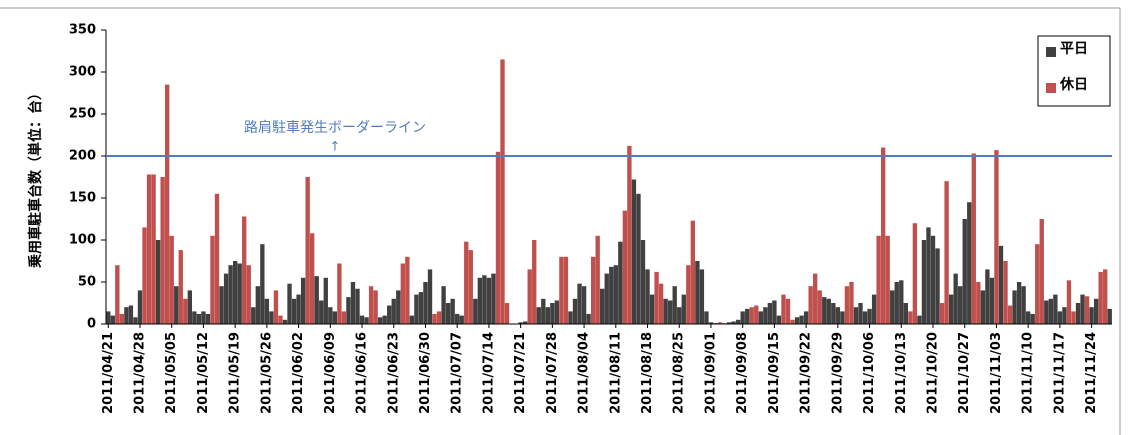 The height and width of the screenshot is (435, 1129). I want to click on x-tick-label: 2011/10/27, so click(964, 373).